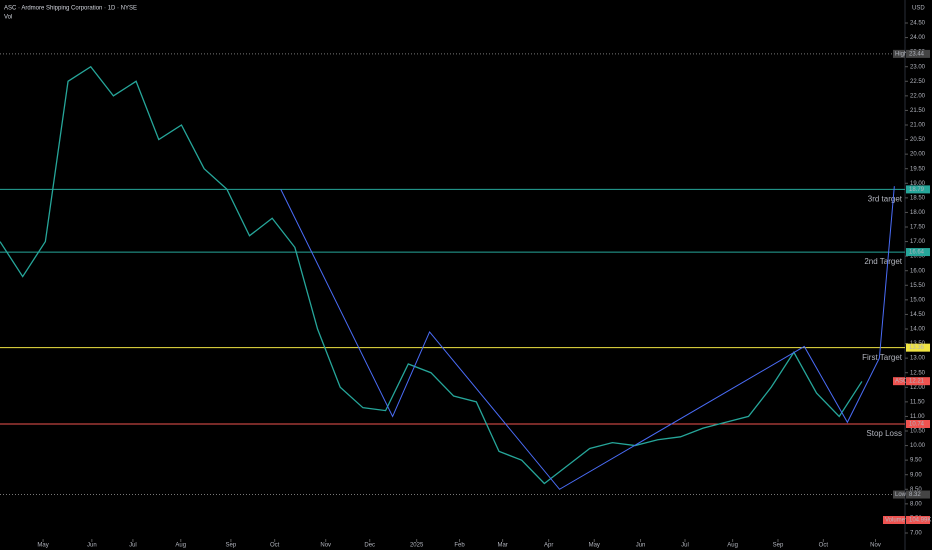 The width and height of the screenshot is (932, 550). What do you see at coordinates (8, 18) in the screenshot?
I see `chart-subtitle: Vol` at bounding box center [8, 18].